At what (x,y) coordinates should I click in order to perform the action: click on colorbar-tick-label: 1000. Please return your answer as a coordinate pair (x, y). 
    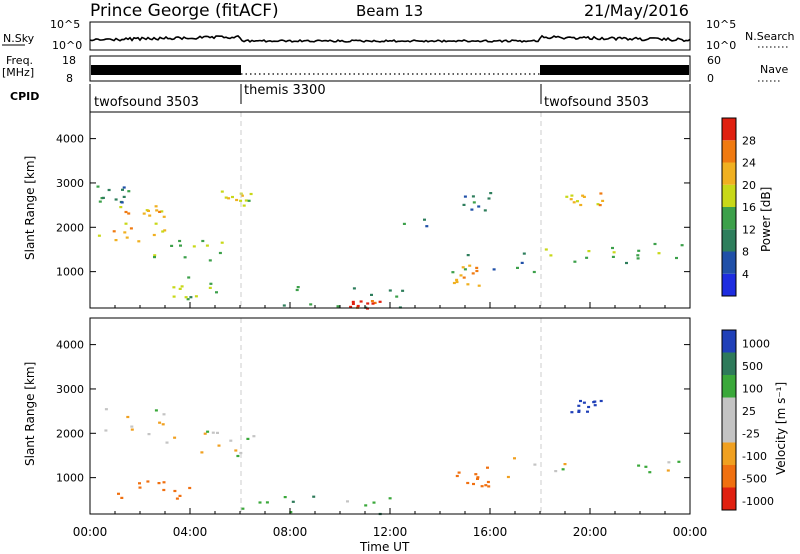
    Looking at the image, I should click on (756, 344).